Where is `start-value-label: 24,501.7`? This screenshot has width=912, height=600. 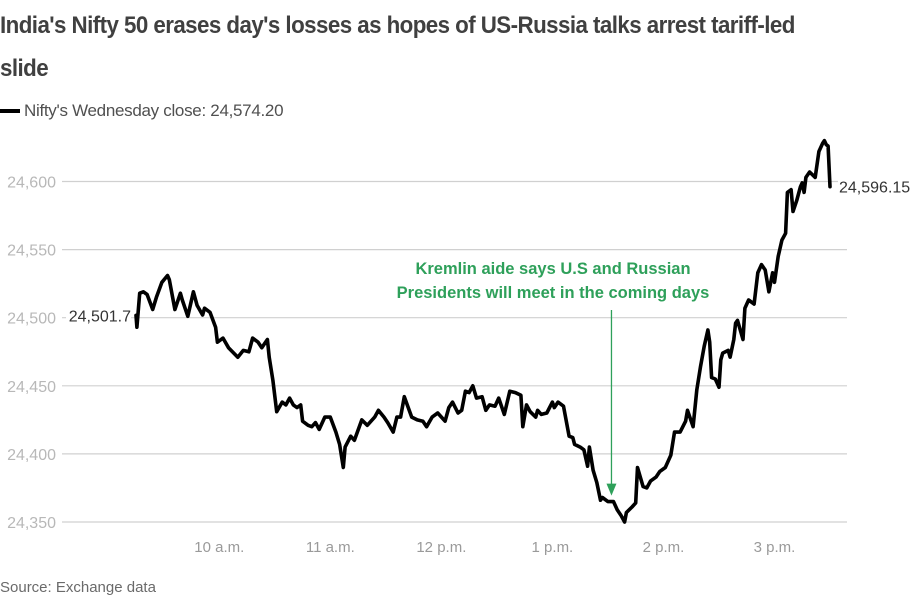 start-value-label: 24,501.7 is located at coordinates (100, 316).